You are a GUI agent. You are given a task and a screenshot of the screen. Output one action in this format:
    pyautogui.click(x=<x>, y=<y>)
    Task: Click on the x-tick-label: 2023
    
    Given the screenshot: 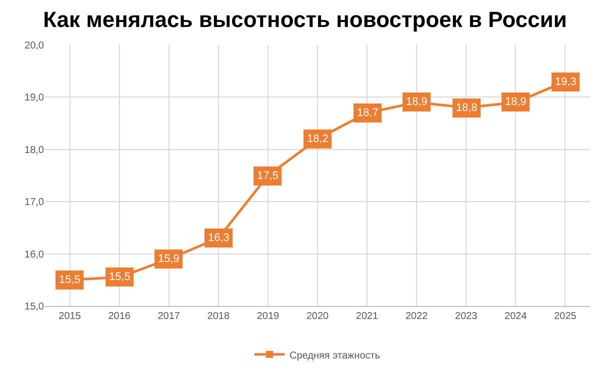 What is the action you would take?
    pyautogui.click(x=466, y=316)
    